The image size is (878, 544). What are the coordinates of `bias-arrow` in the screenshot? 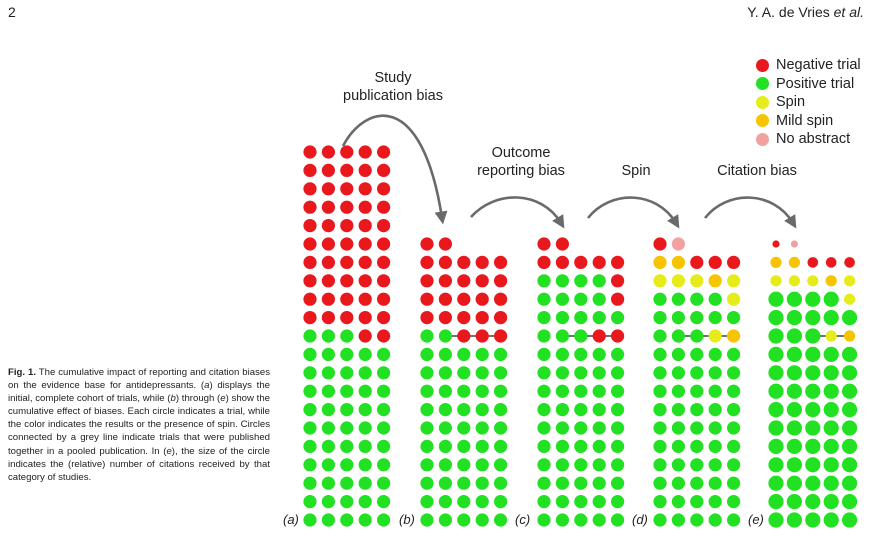 It's located at (517, 212).